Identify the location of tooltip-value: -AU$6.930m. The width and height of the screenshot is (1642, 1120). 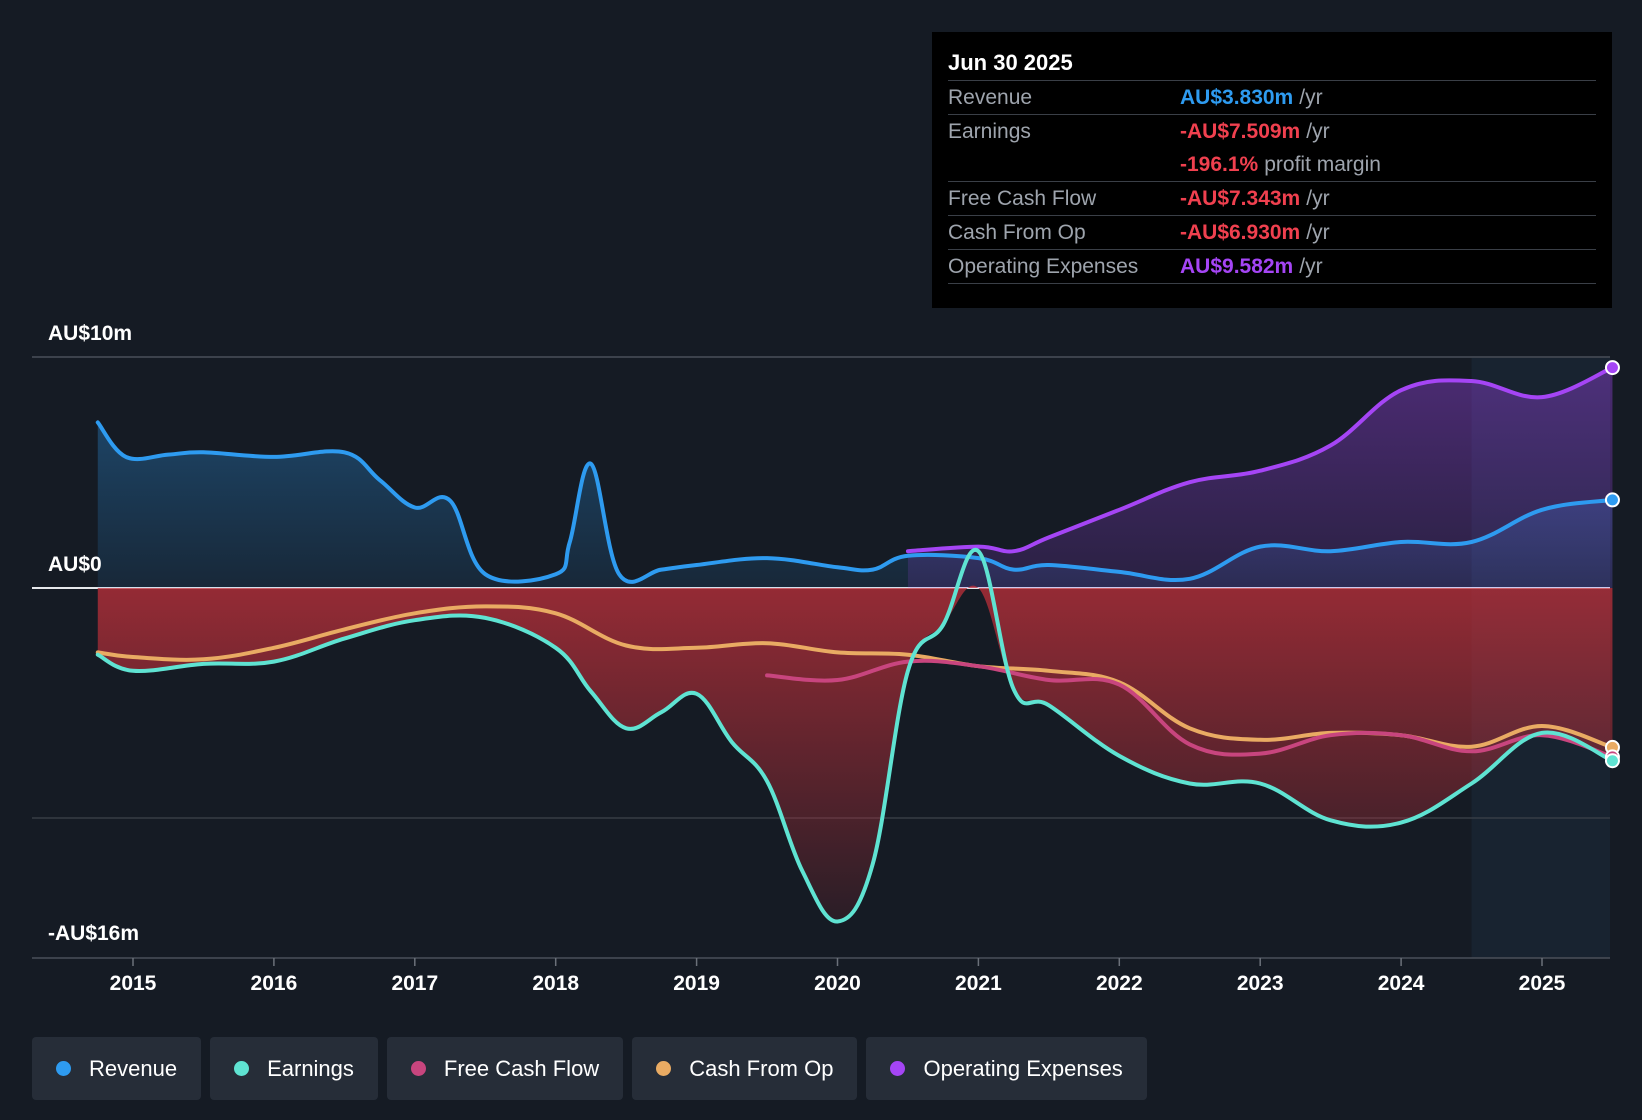
(1240, 232).